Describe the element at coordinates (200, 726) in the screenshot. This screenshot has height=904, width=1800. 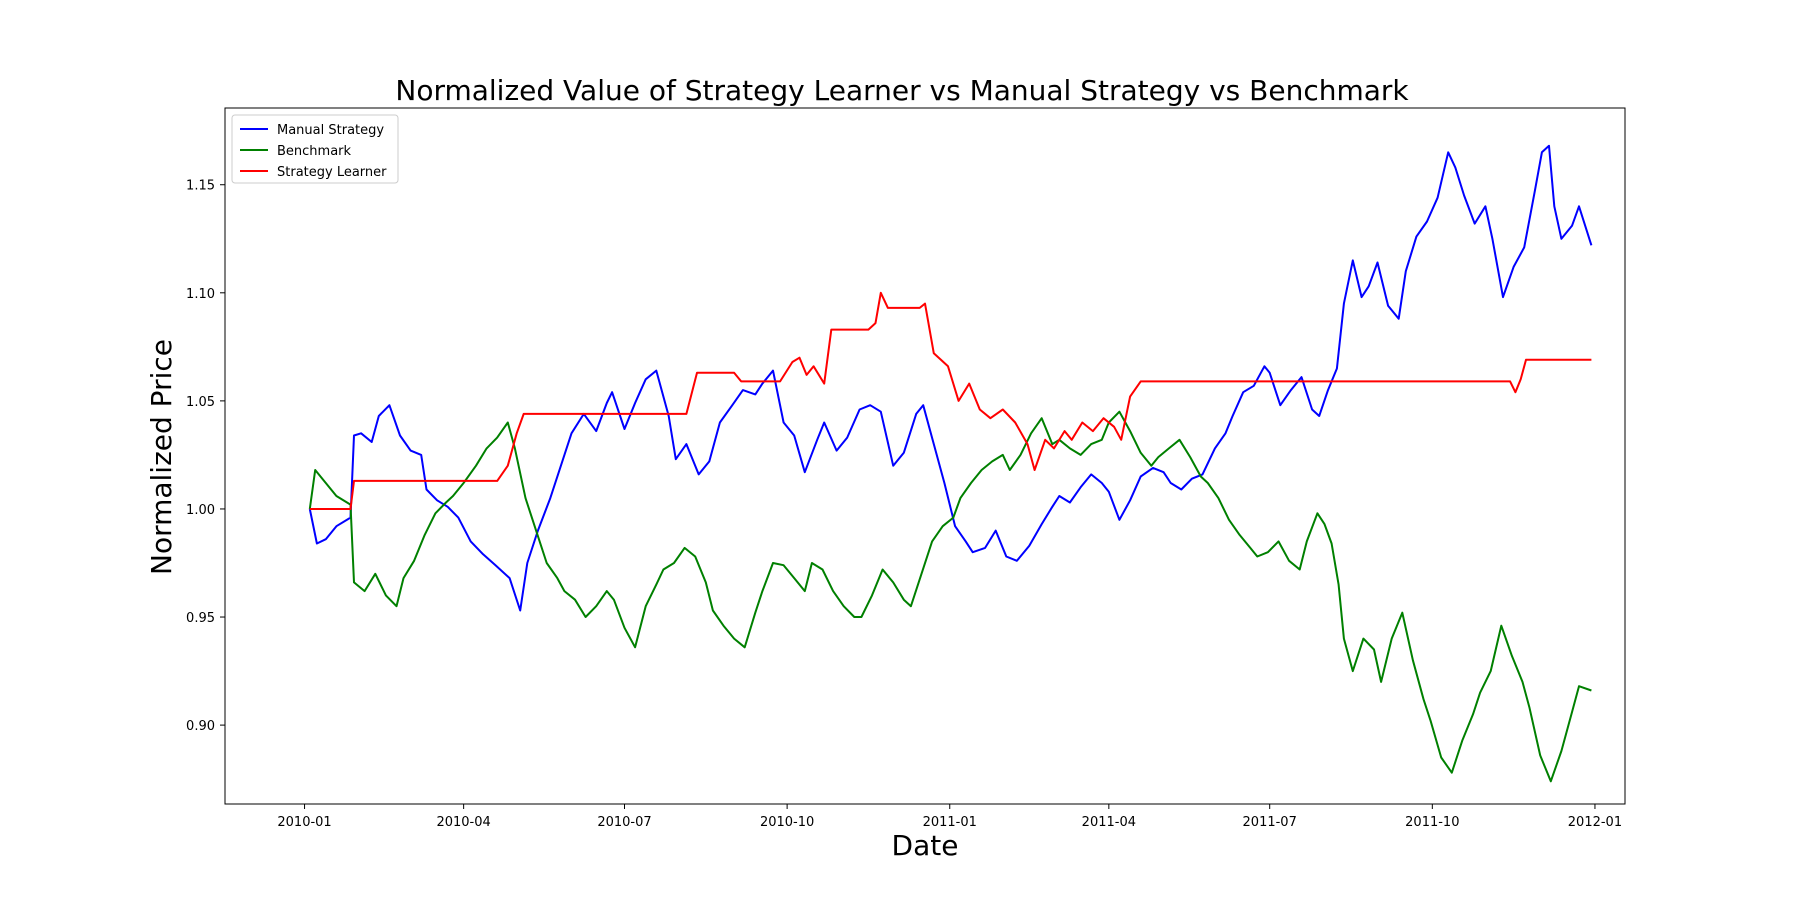
I see `y-tick-label: 0.90` at that location.